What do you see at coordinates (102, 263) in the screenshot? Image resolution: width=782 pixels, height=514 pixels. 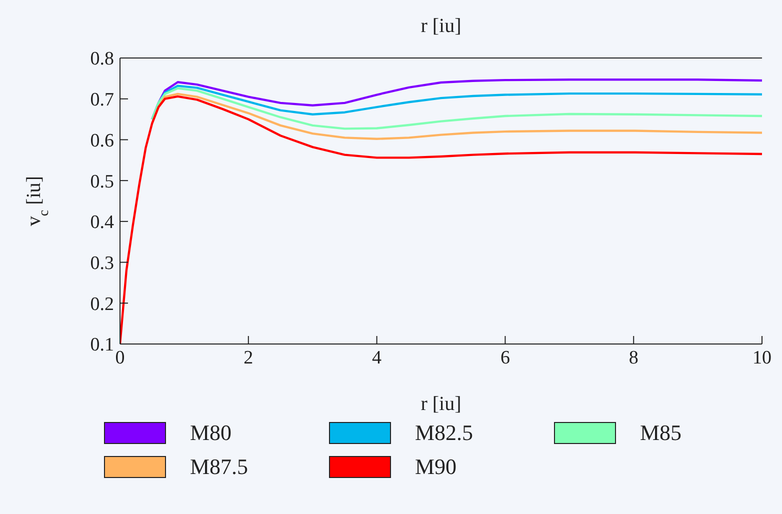 I see `y-tick-label: 0.3` at bounding box center [102, 263].